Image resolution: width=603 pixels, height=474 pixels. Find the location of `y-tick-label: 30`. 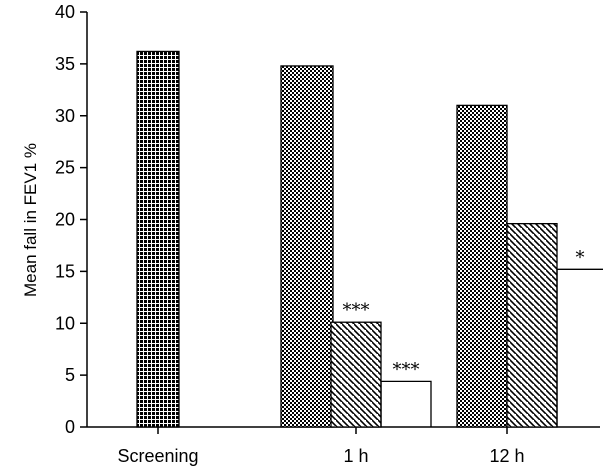

y-tick-label: 30 is located at coordinates (65, 116).